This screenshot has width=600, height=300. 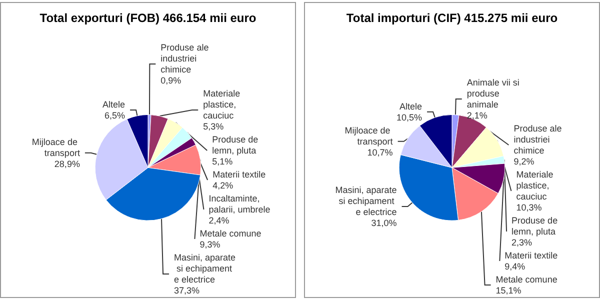 What do you see at coordinates (67, 163) in the screenshot?
I see `data-label: 28,9%` at bounding box center [67, 163].